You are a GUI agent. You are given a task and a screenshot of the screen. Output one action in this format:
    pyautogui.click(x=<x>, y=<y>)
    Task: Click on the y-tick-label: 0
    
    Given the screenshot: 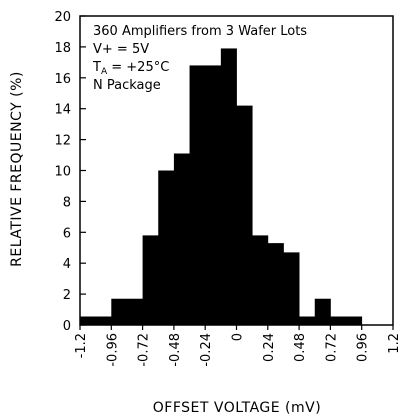 What is the action you would take?
    pyautogui.click(x=67, y=326)
    